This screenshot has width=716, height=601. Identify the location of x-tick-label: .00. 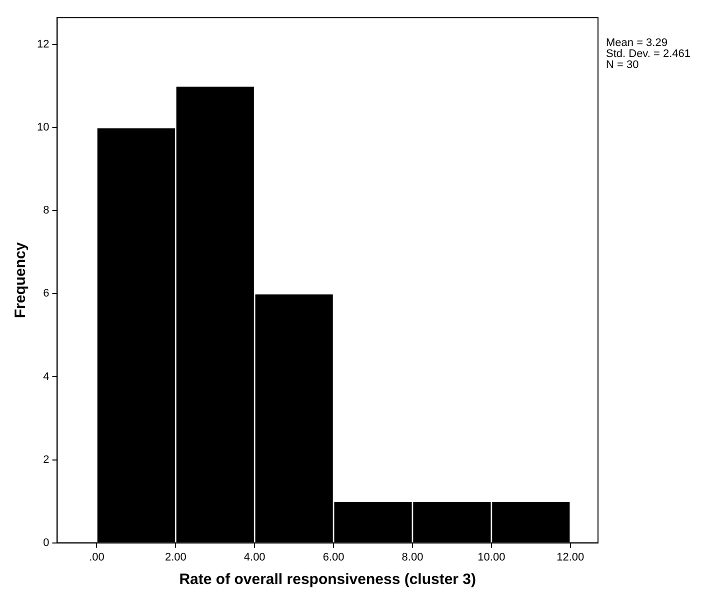
(96, 557).